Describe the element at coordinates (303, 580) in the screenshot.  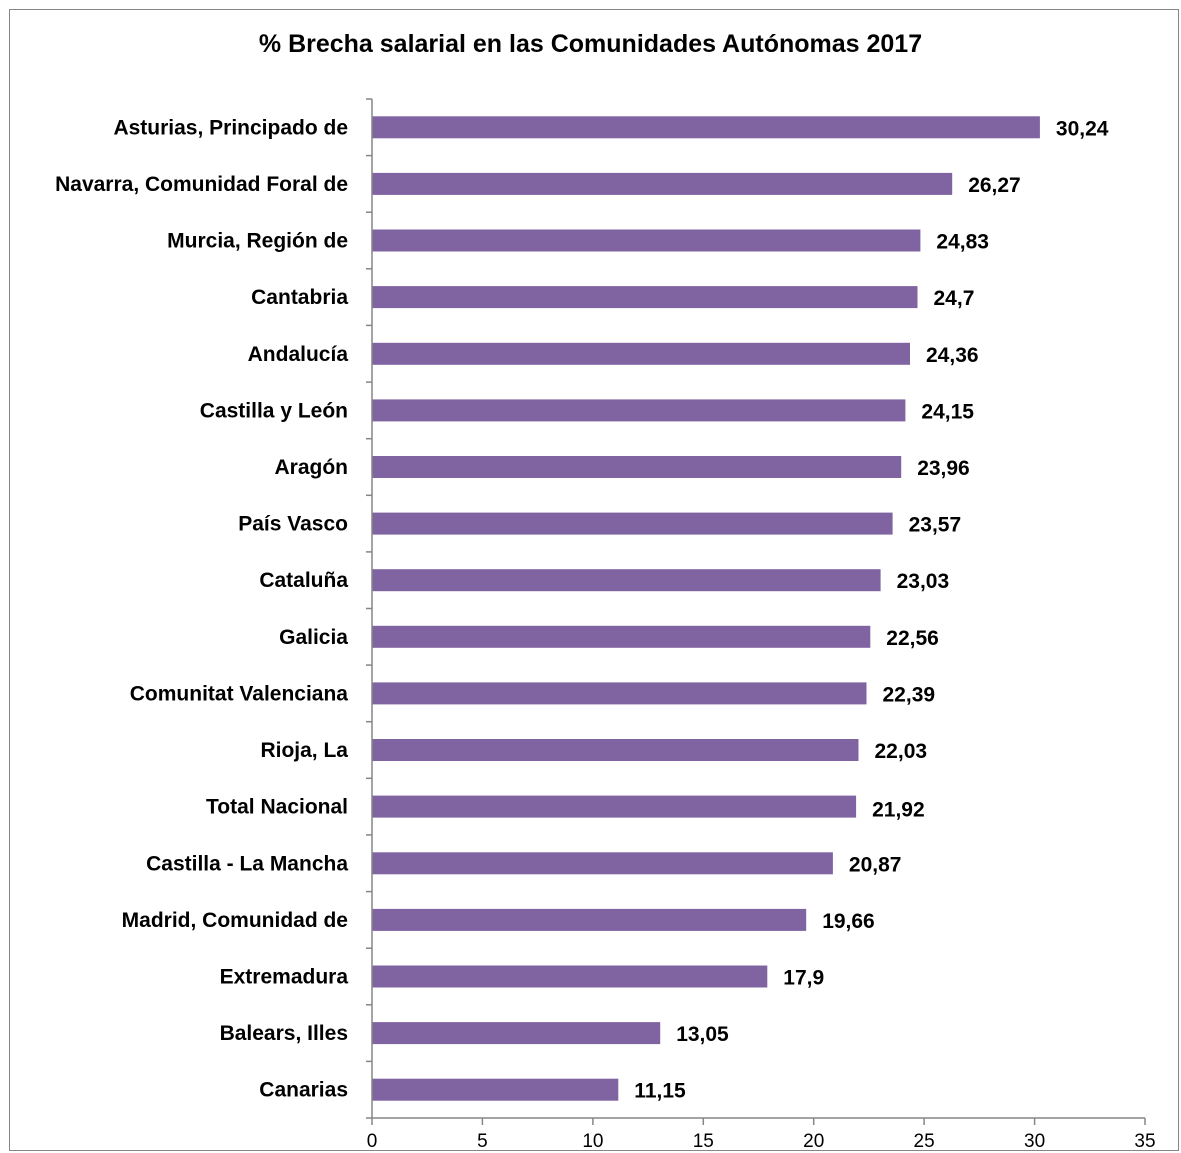
I see `category-label: Cataluña` at that location.